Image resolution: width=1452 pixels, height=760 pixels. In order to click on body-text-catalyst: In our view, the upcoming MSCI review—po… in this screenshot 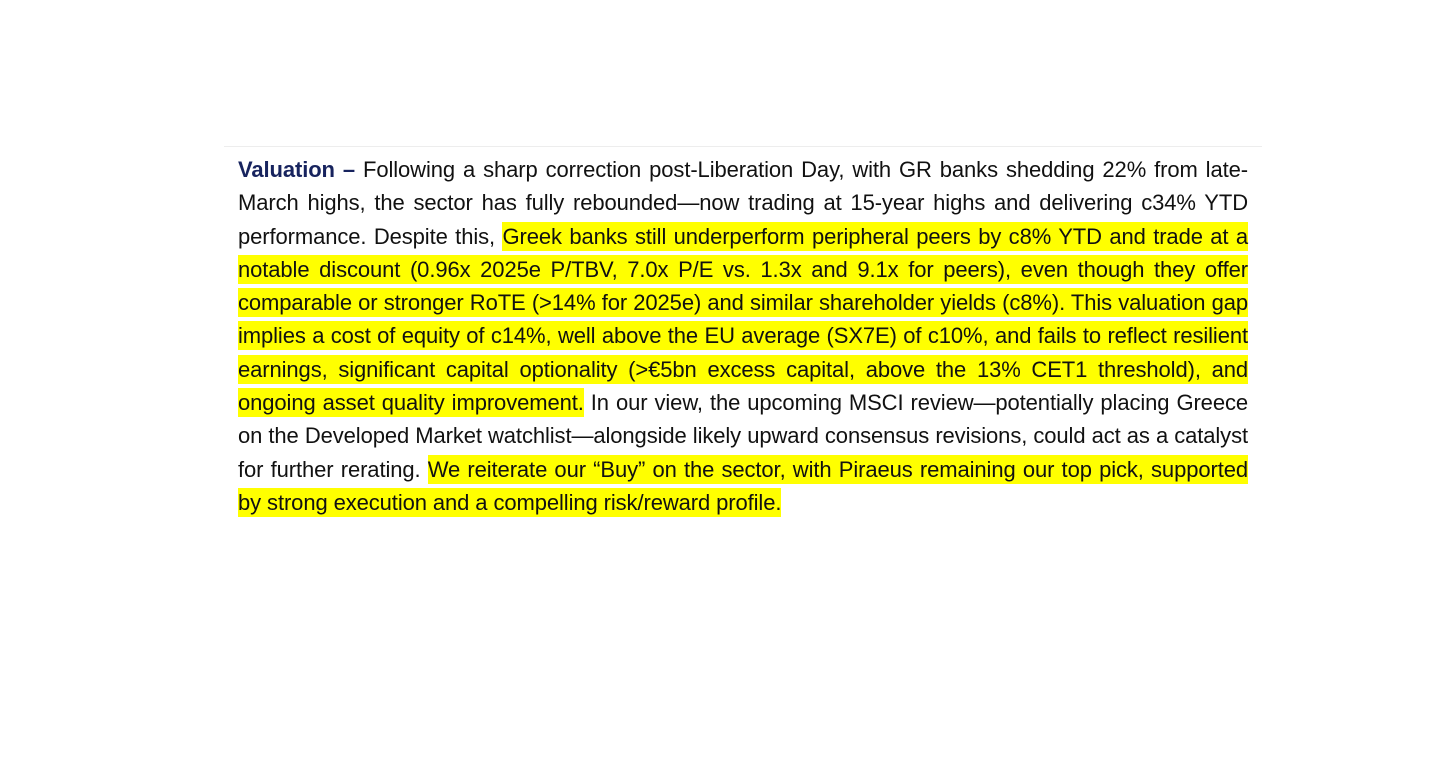, I will do `click(743, 436)`.